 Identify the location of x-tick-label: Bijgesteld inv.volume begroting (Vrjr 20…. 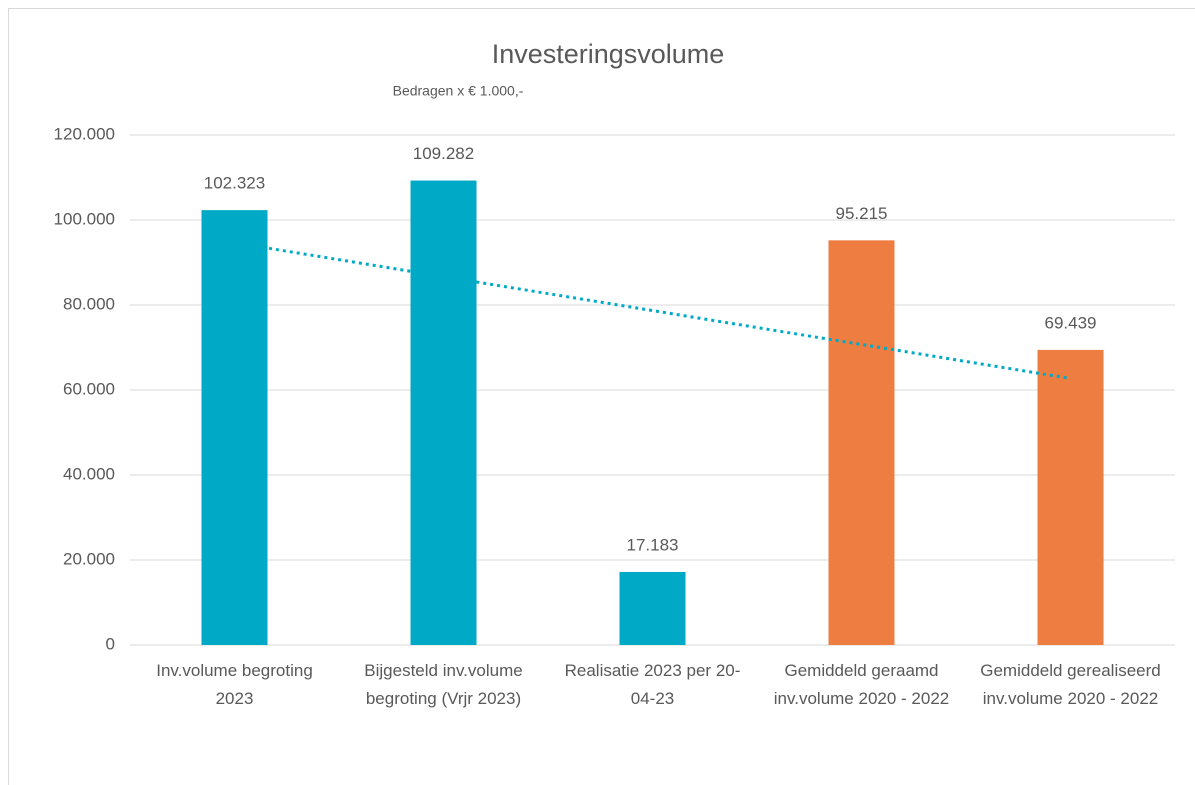
(443, 684).